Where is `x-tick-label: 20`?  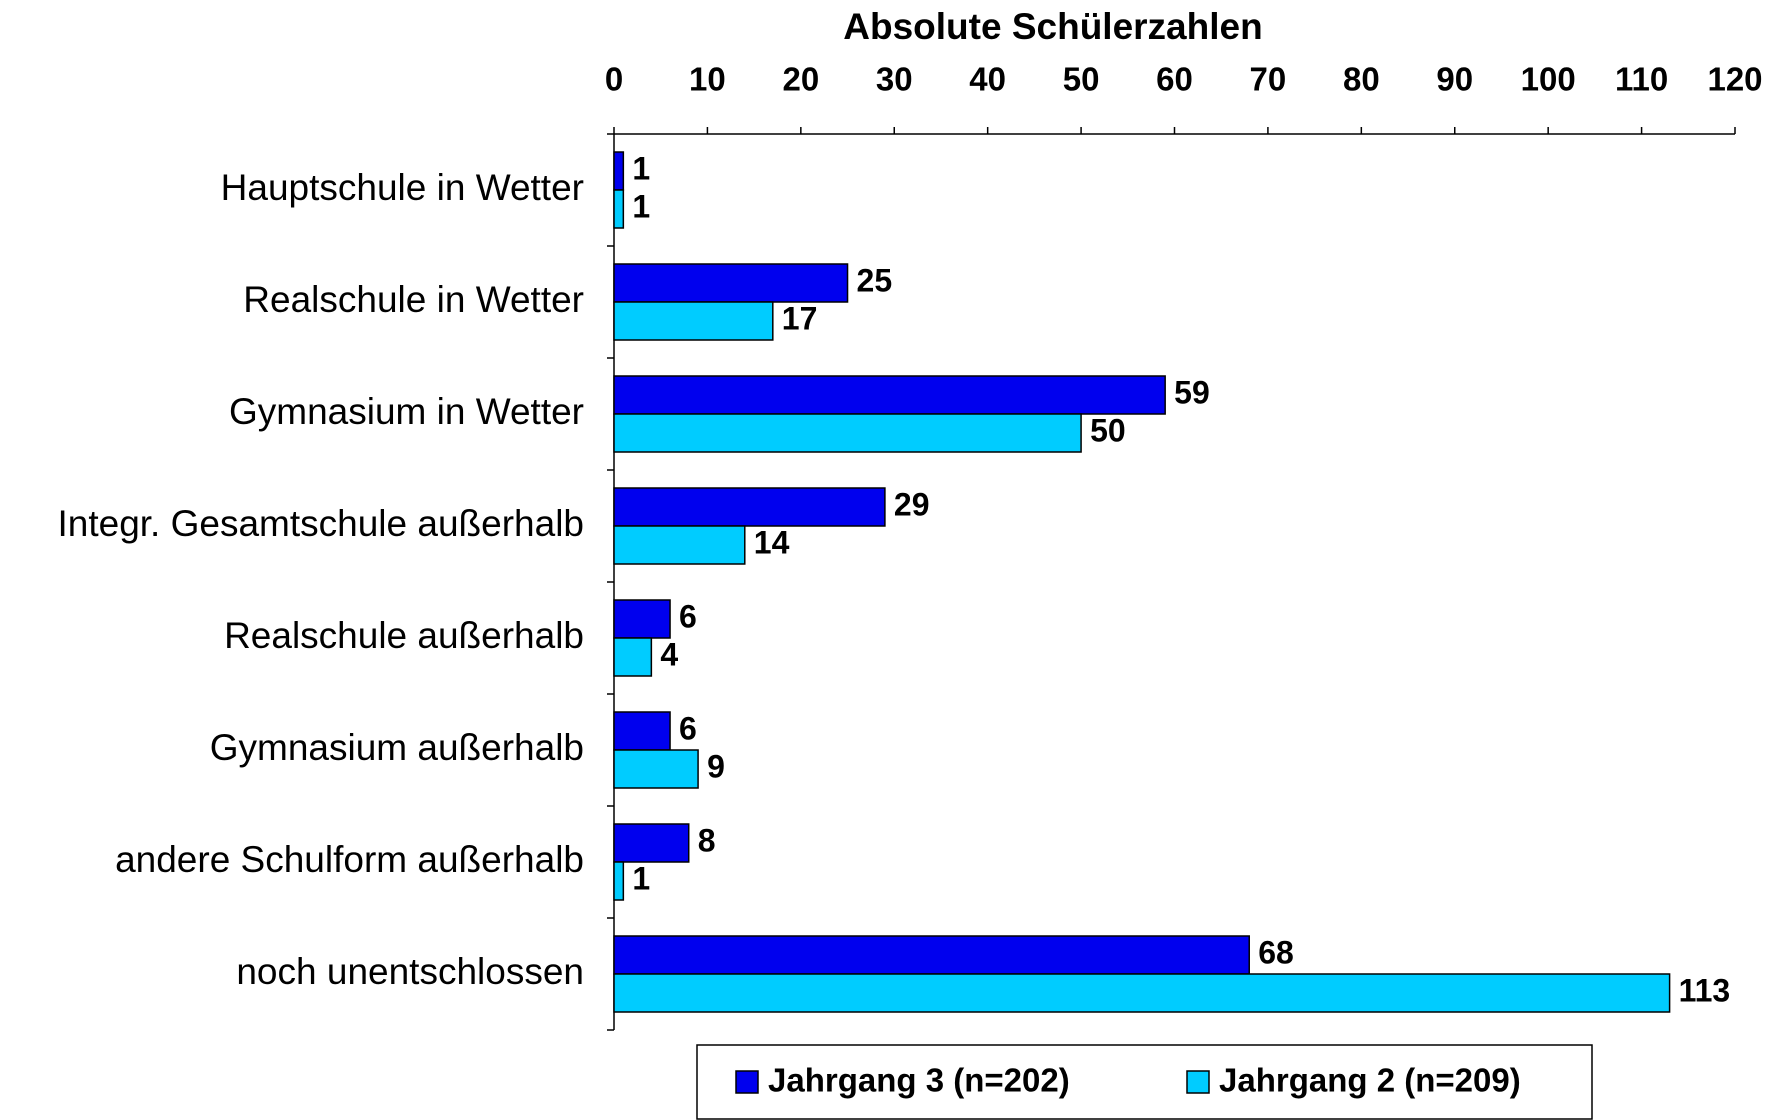 x-tick-label: 20 is located at coordinates (800, 79).